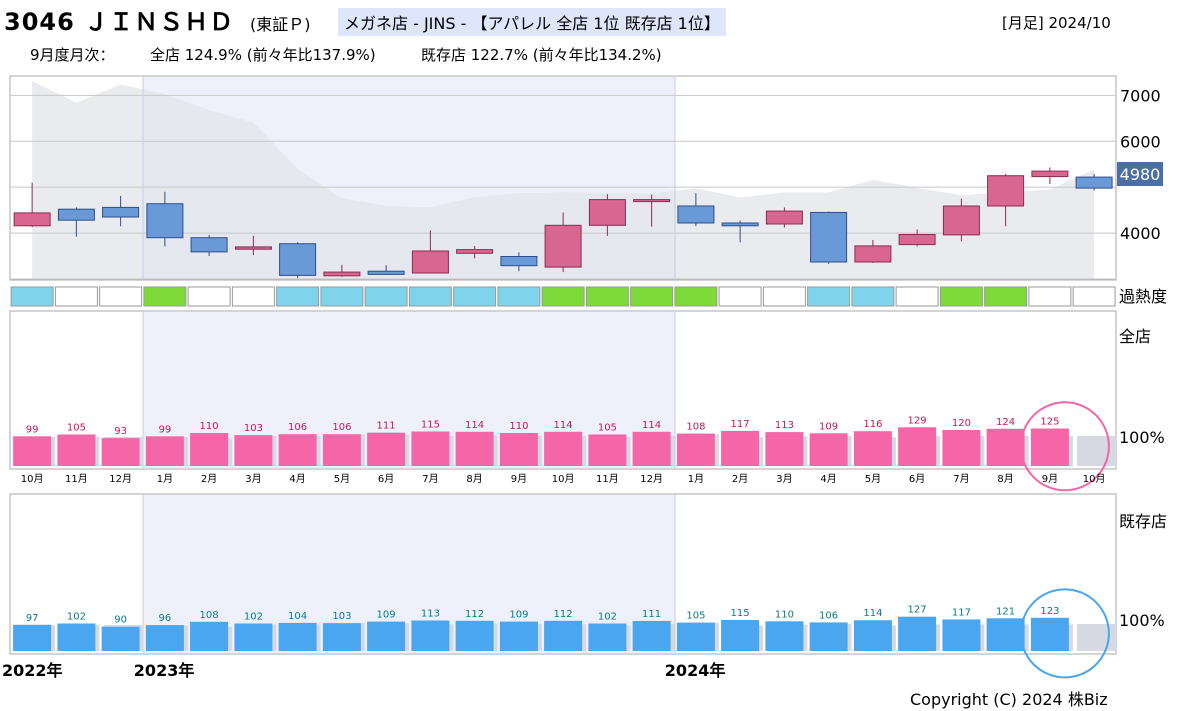  I want to click on month-label-19: 5月, so click(873, 479).